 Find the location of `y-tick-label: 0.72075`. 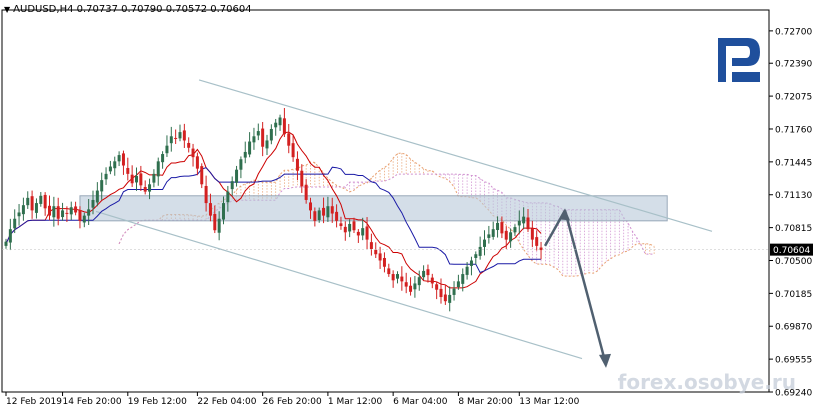

y-tick-label: 0.72075 is located at coordinates (793, 98).